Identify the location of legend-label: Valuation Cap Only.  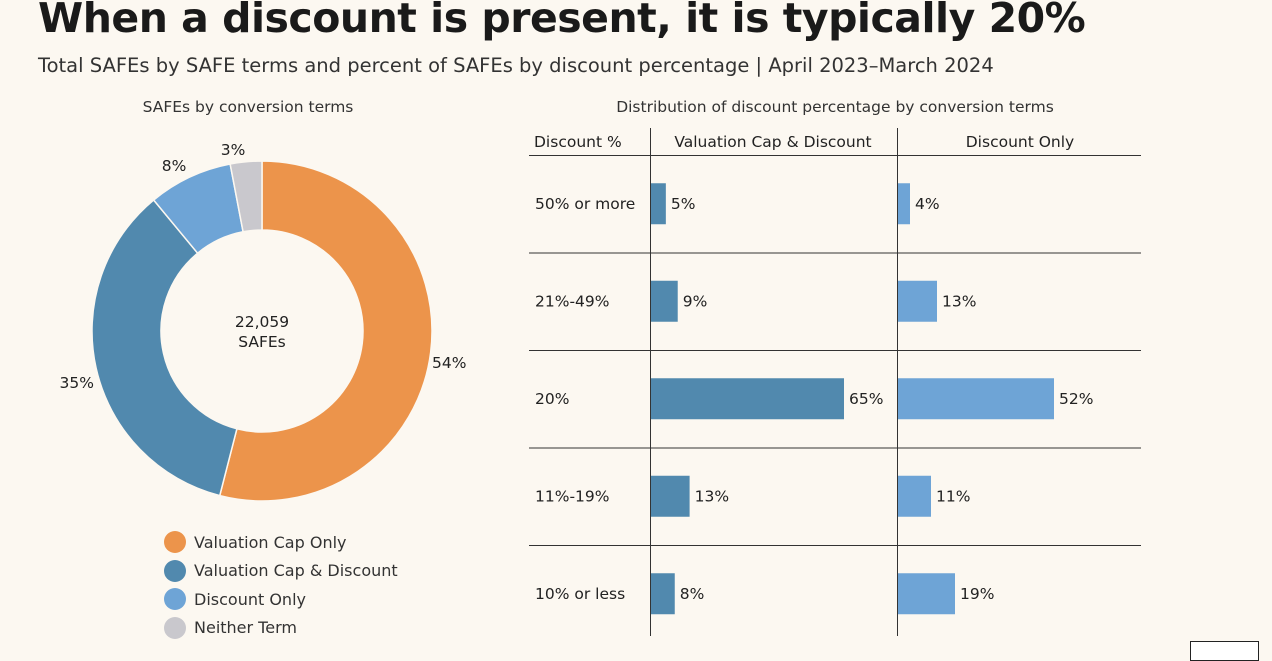
(270, 542).